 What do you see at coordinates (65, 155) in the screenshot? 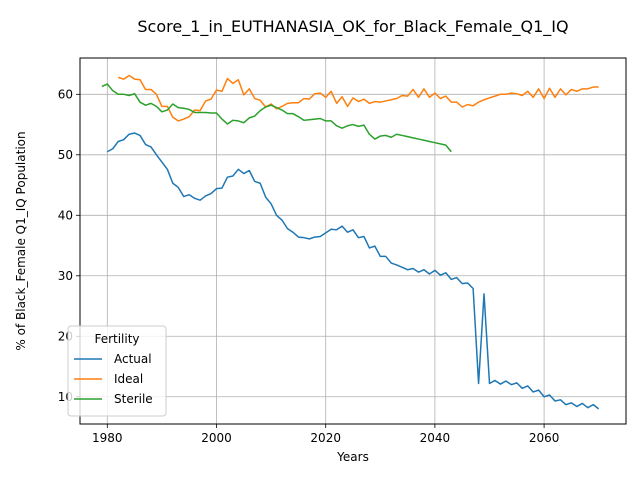
I see `y-tick-label: 50` at bounding box center [65, 155].